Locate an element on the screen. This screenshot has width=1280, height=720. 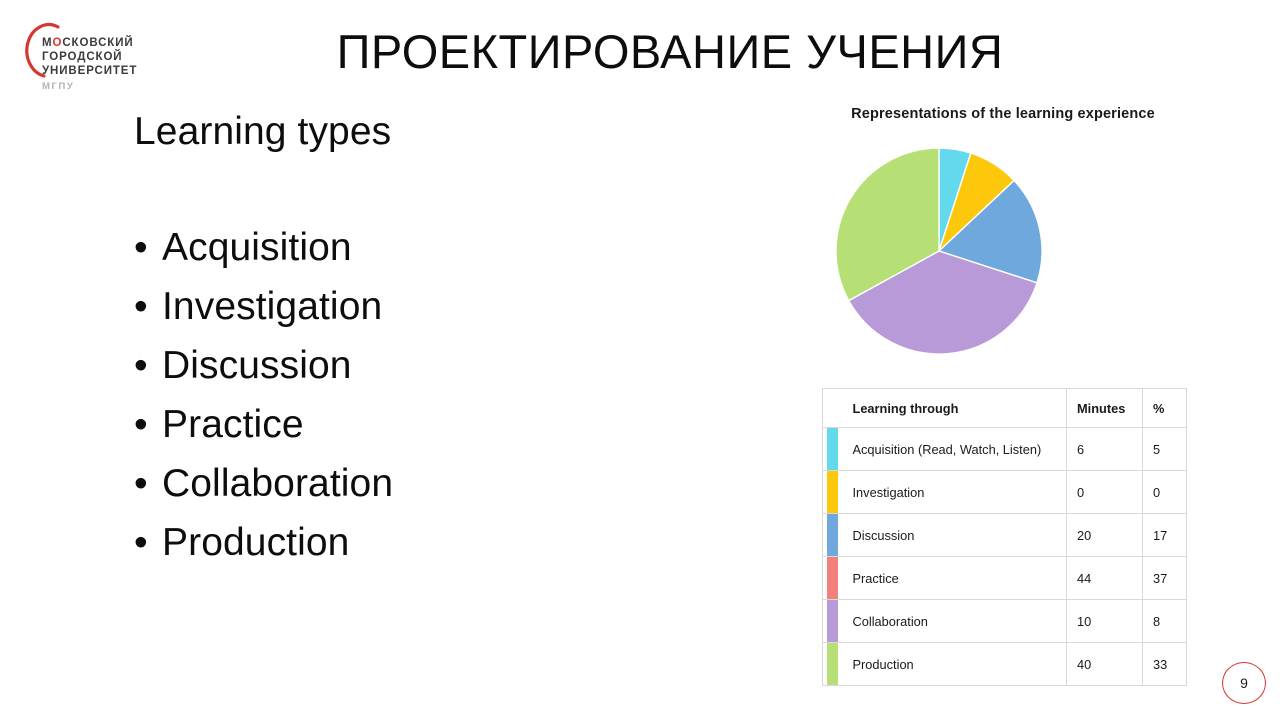
list-item: • Production is located at coordinates (444, 542).